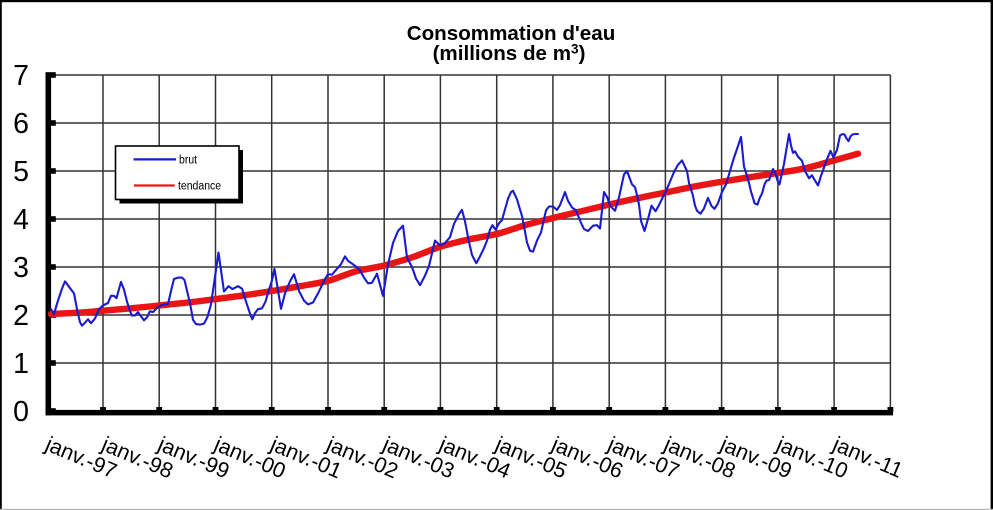 This screenshot has height=510, width=993. Describe the element at coordinates (21, 316) in the screenshot. I see `svg-text: 2` at that location.